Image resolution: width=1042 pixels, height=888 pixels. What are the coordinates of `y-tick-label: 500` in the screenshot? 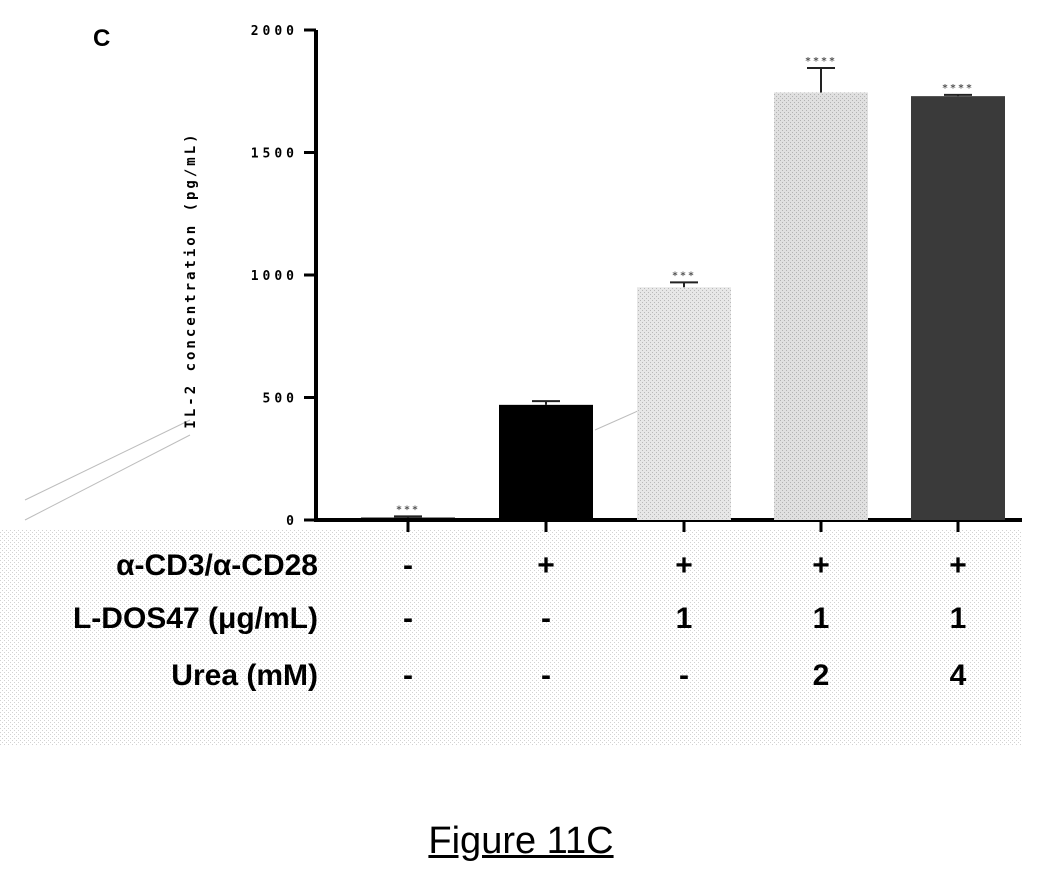 It's located at (280, 399).